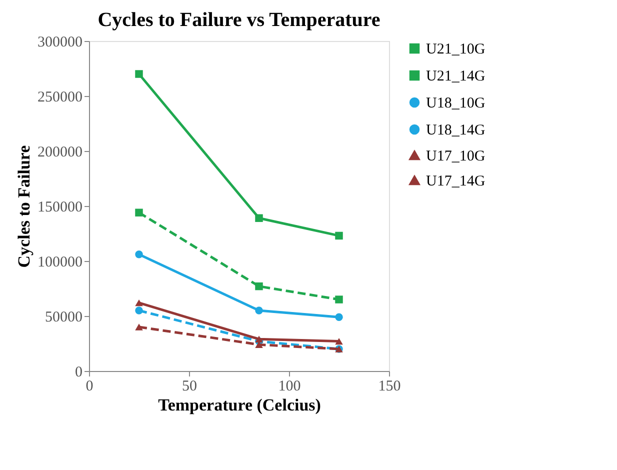  What do you see at coordinates (24, 206) in the screenshot?
I see `y-axis-title: Cycles to Failure` at bounding box center [24, 206].